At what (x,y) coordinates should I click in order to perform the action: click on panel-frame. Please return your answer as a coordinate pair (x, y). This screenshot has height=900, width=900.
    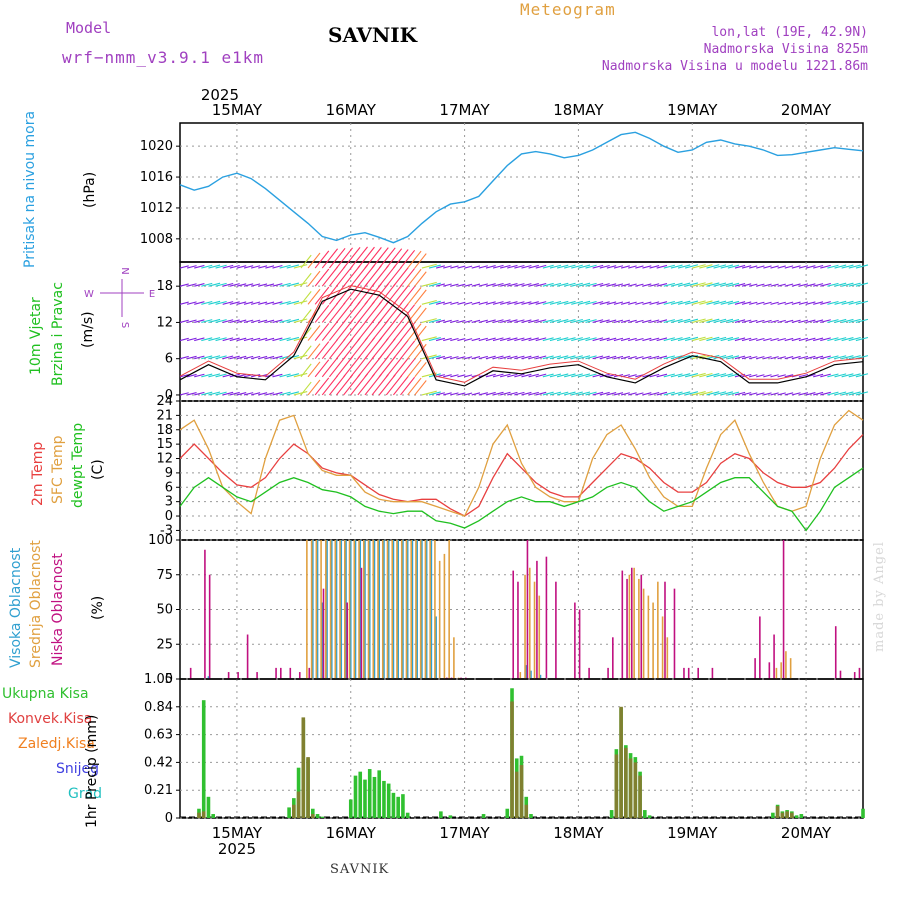
    Looking at the image, I should click on (521, 331).